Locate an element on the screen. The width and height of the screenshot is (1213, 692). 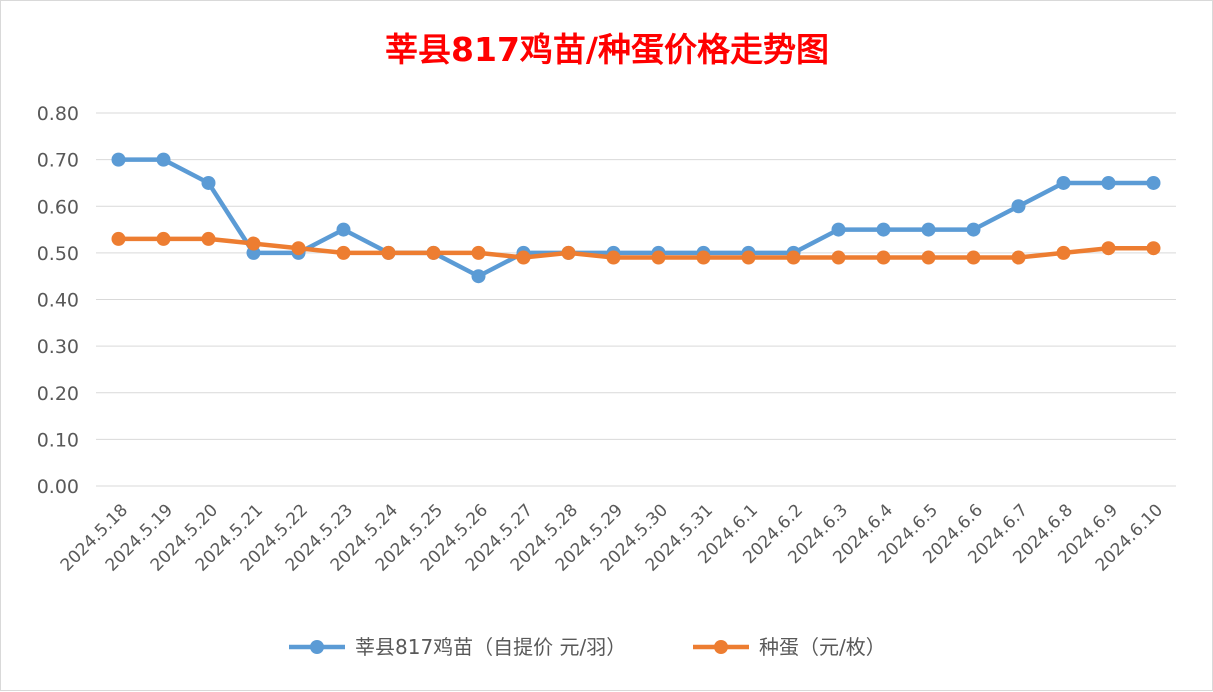
legend-item: 种蛋（元/枚） is located at coordinates (789, 647).